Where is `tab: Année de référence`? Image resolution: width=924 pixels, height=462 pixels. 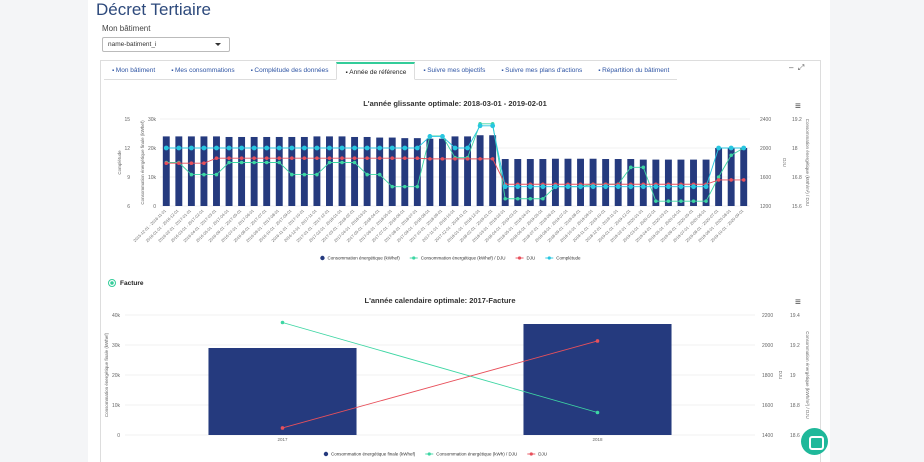
tab: Année de référence is located at coordinates (376, 71).